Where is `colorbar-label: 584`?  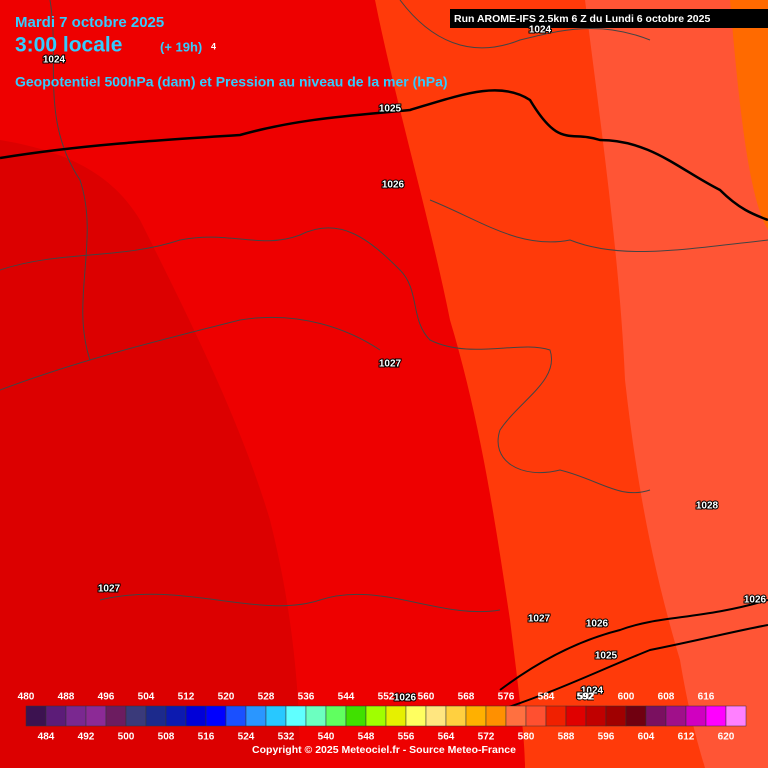 colorbar-label: 584 is located at coordinates (546, 697).